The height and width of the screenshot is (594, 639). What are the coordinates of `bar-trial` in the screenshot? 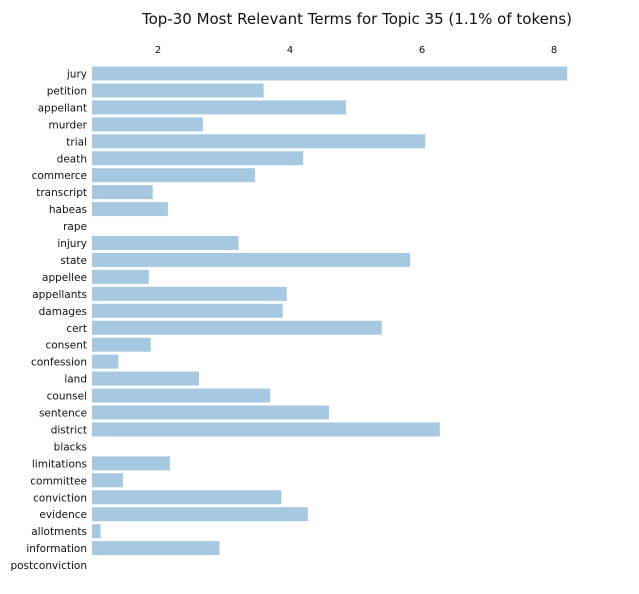 It's located at (259, 141).